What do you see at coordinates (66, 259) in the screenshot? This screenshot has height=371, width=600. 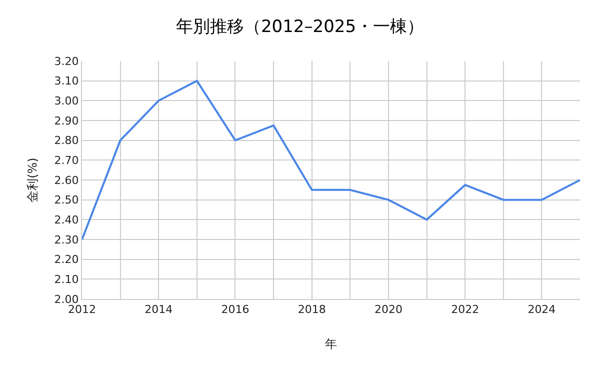 I see `y-tick-label: 2.20` at bounding box center [66, 259].